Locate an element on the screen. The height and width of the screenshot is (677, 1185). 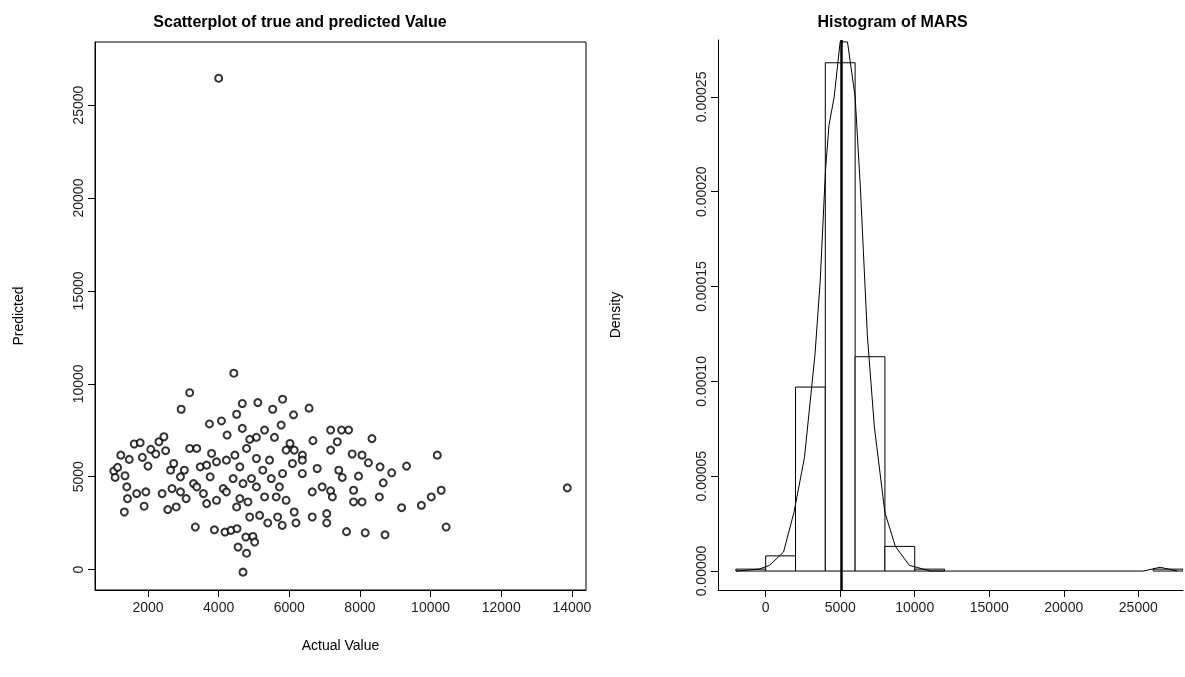
y-tick-label: 5000 is located at coordinates (78, 476).